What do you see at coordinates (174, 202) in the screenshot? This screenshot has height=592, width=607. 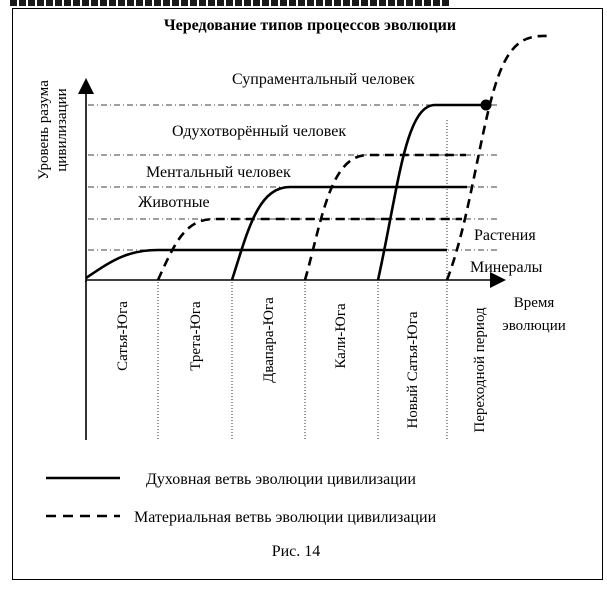 I see `level-label-animals: Животные` at bounding box center [174, 202].